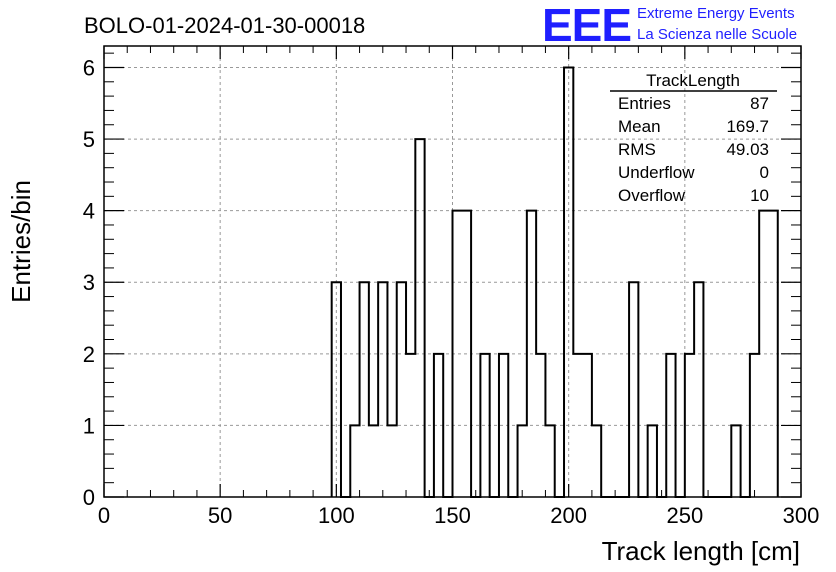  I want to click on x-tick-label: 300, so click(801, 515).